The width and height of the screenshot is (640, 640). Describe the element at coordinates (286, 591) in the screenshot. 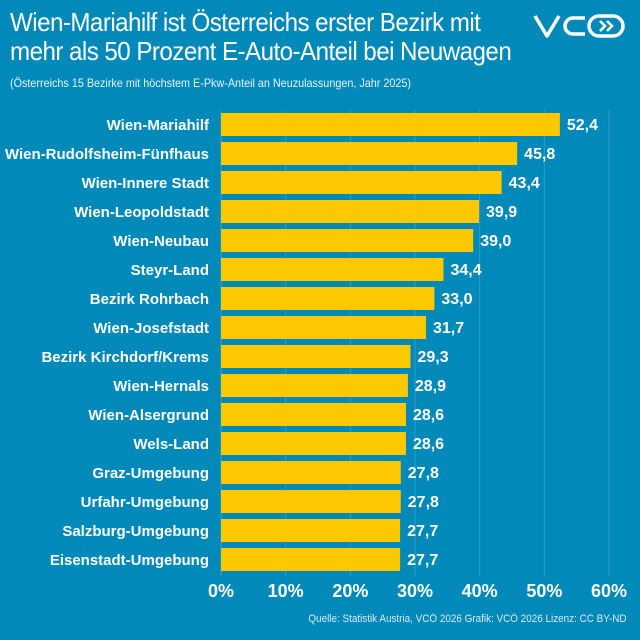

I see `x-tick-label: 10%` at that location.